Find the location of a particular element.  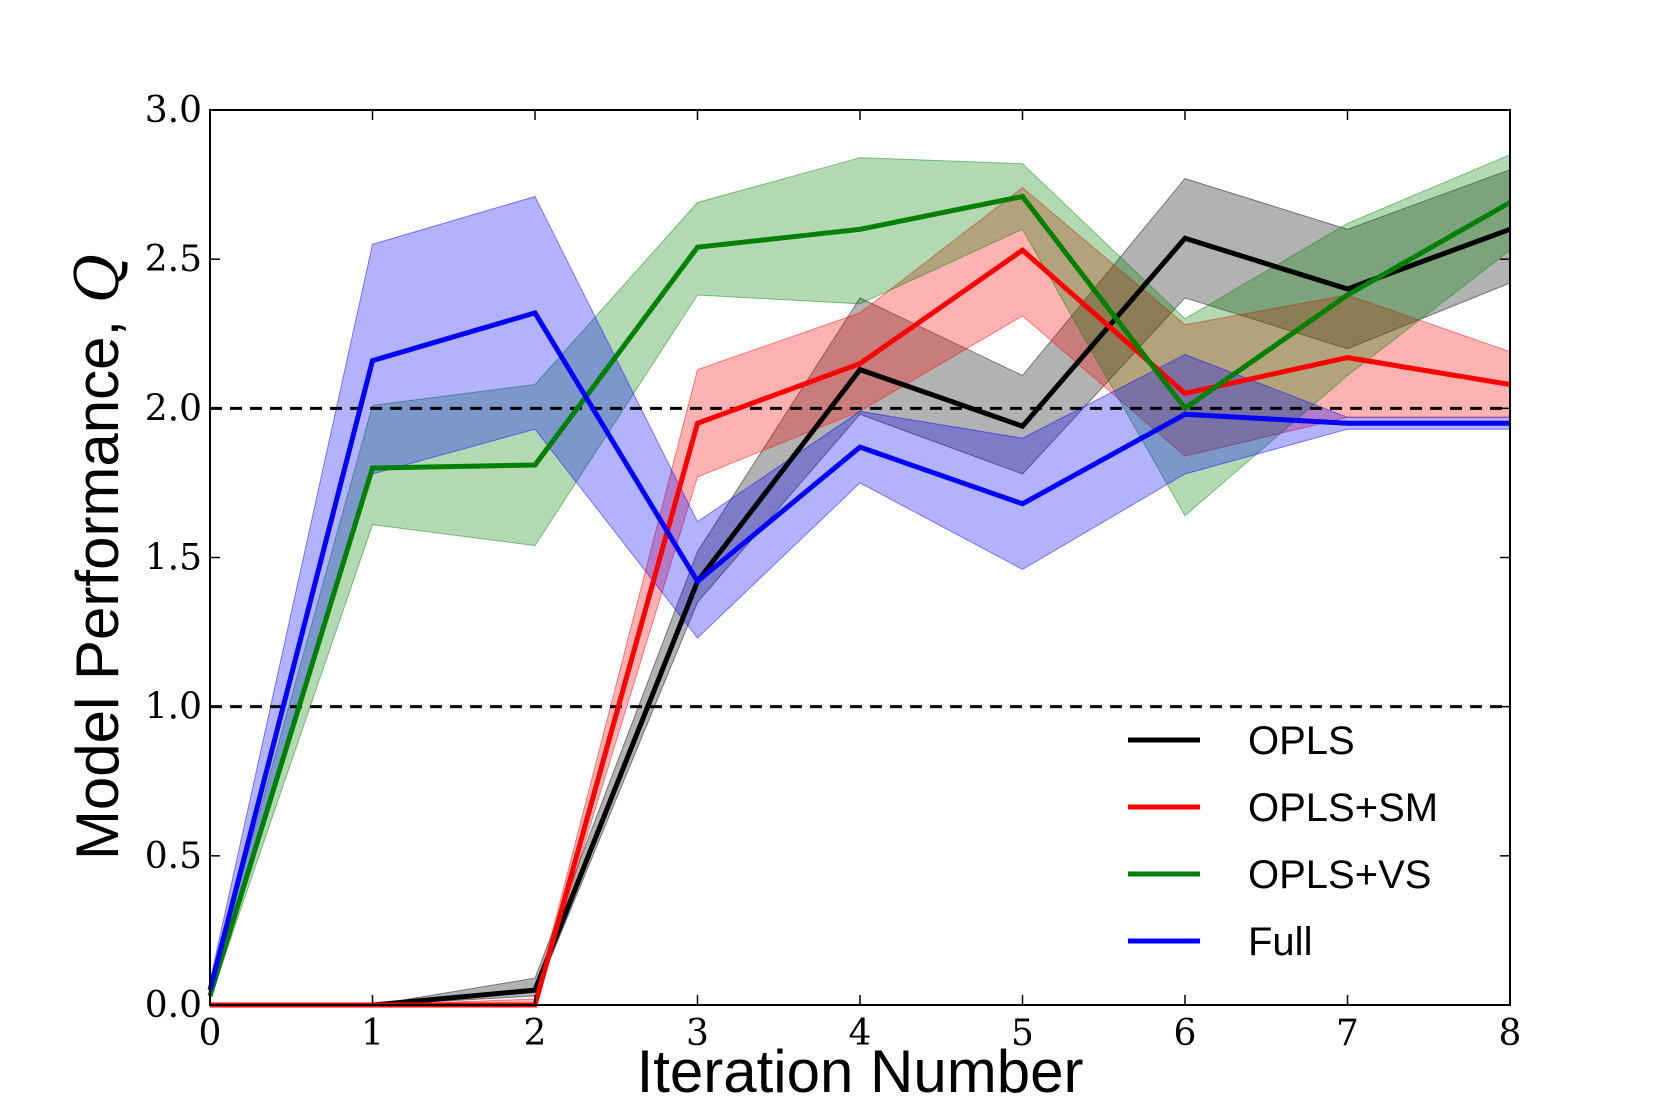

x-tick-label: 2 is located at coordinates (535, 1033).